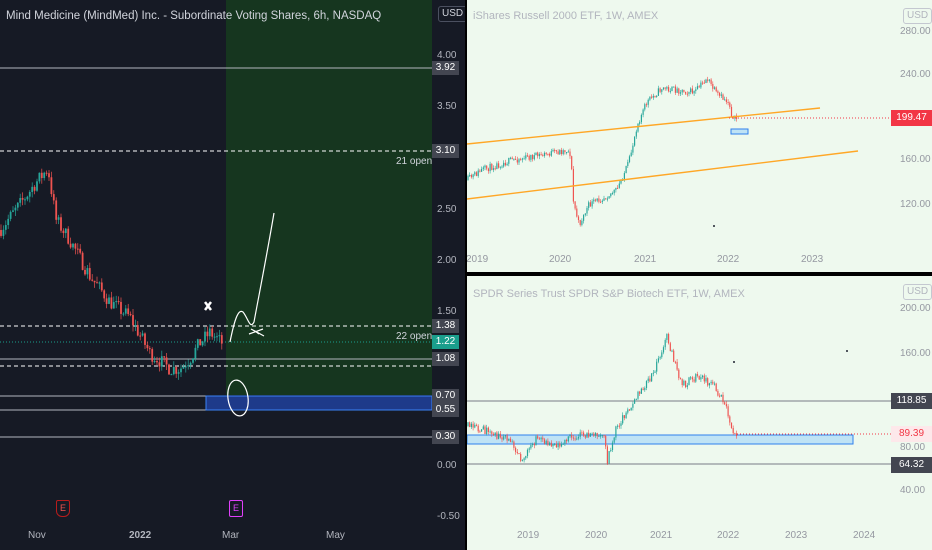 The image size is (932, 550). What do you see at coordinates (911, 118) in the screenshot?
I see `last-price-tag: 199.47` at bounding box center [911, 118].